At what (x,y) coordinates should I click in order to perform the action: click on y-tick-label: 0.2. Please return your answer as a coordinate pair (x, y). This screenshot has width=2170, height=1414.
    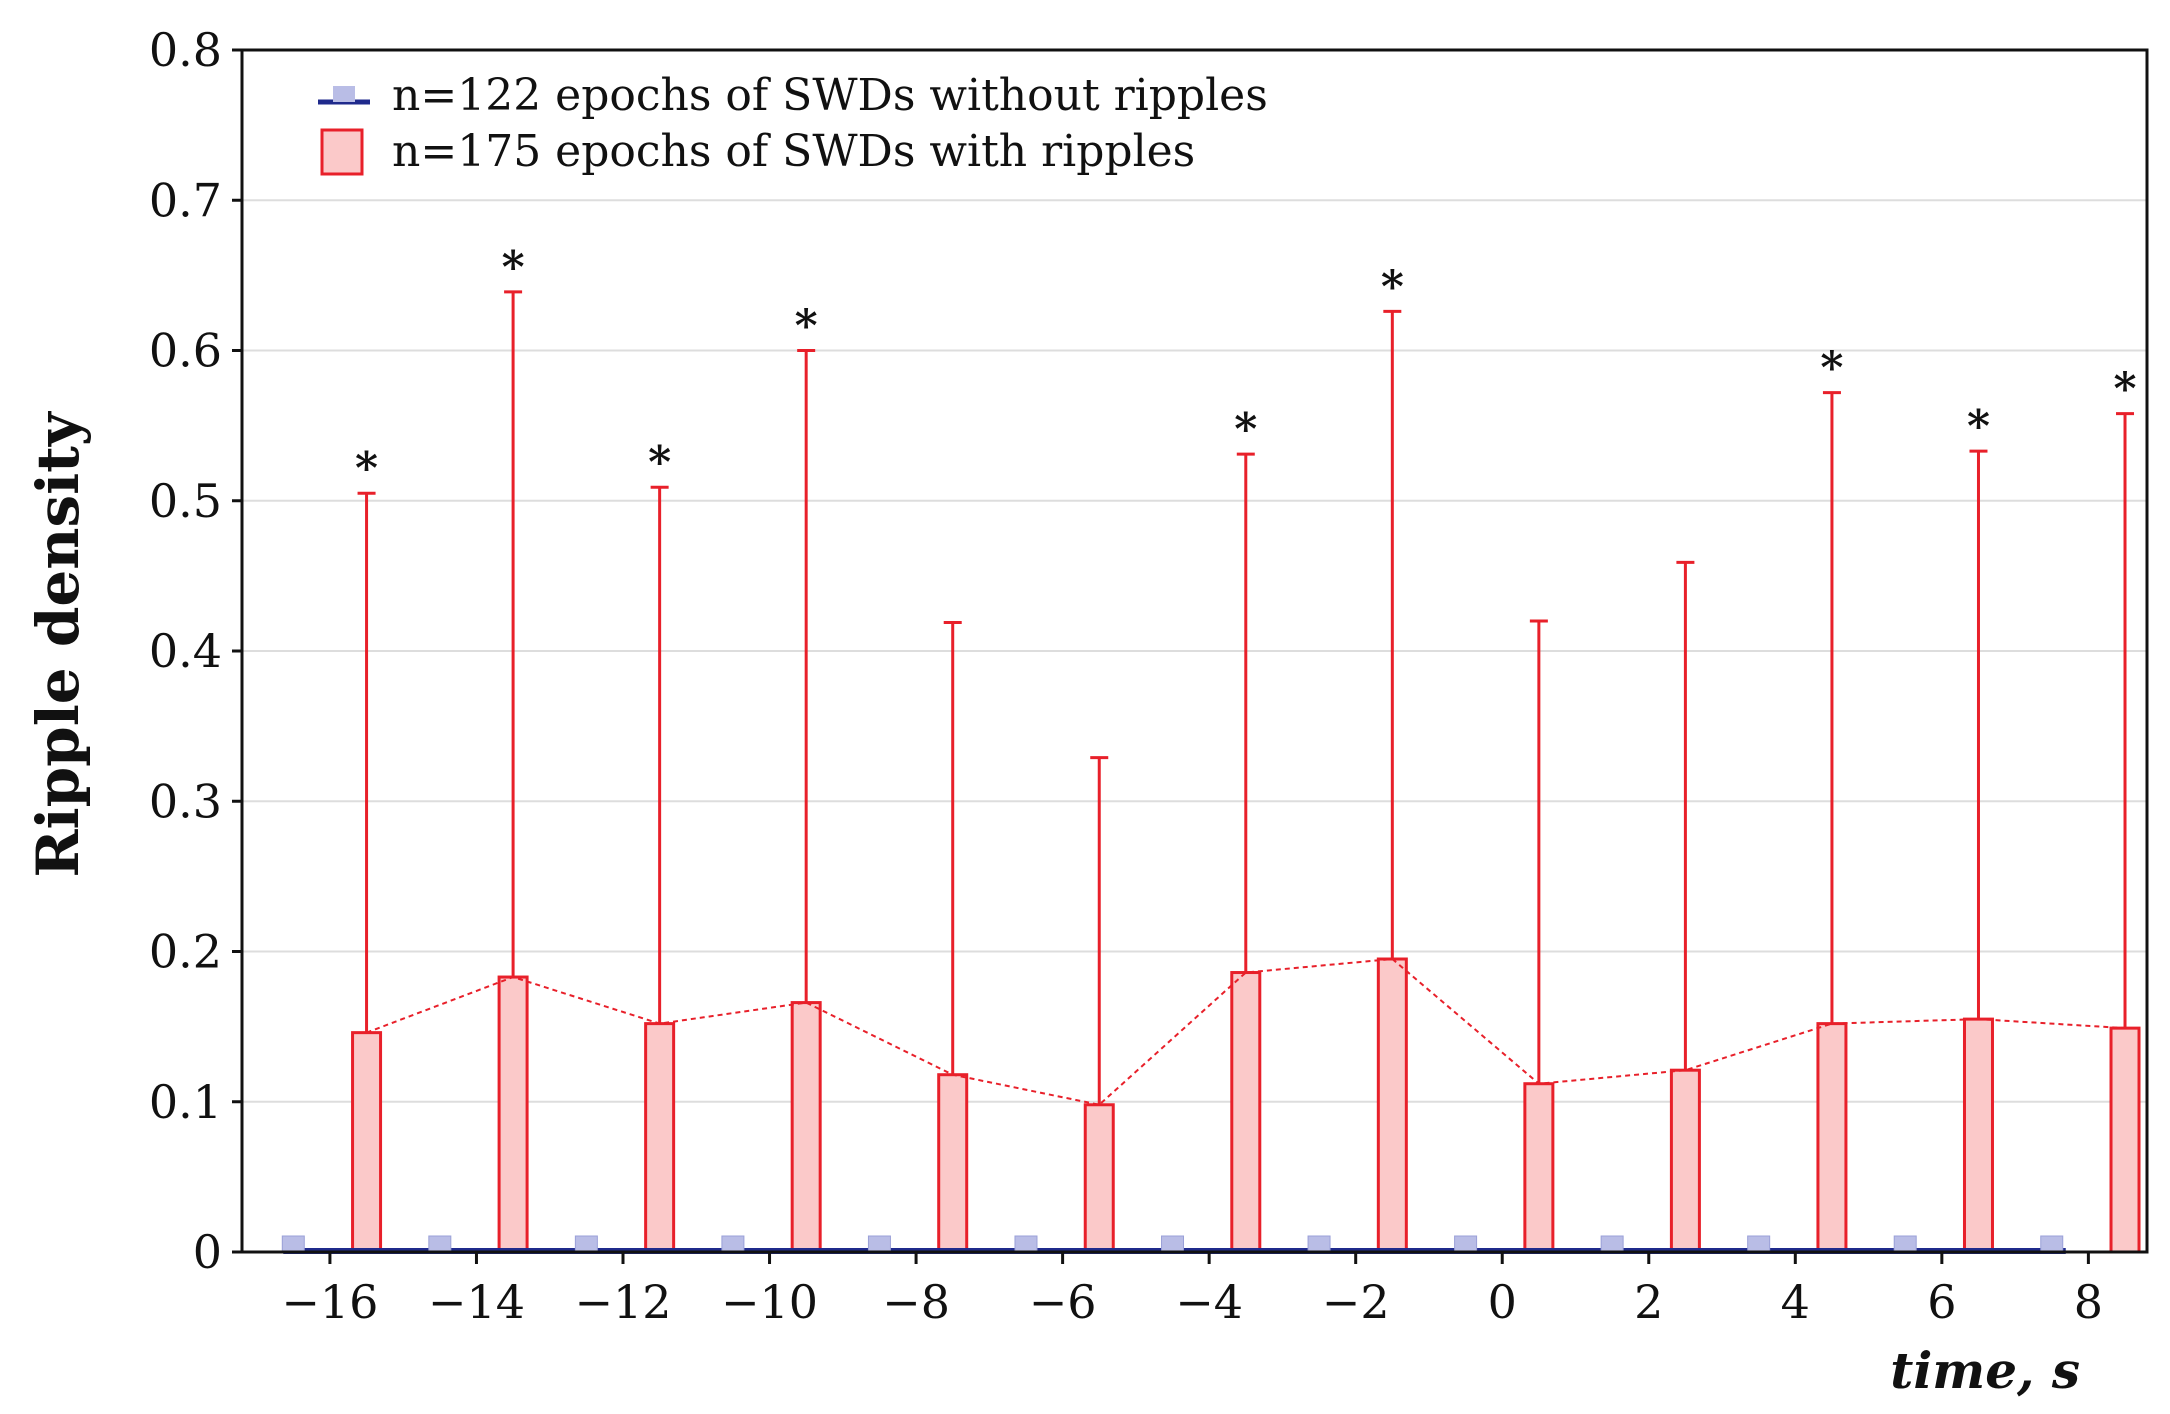
    Looking at the image, I should click on (185, 952).